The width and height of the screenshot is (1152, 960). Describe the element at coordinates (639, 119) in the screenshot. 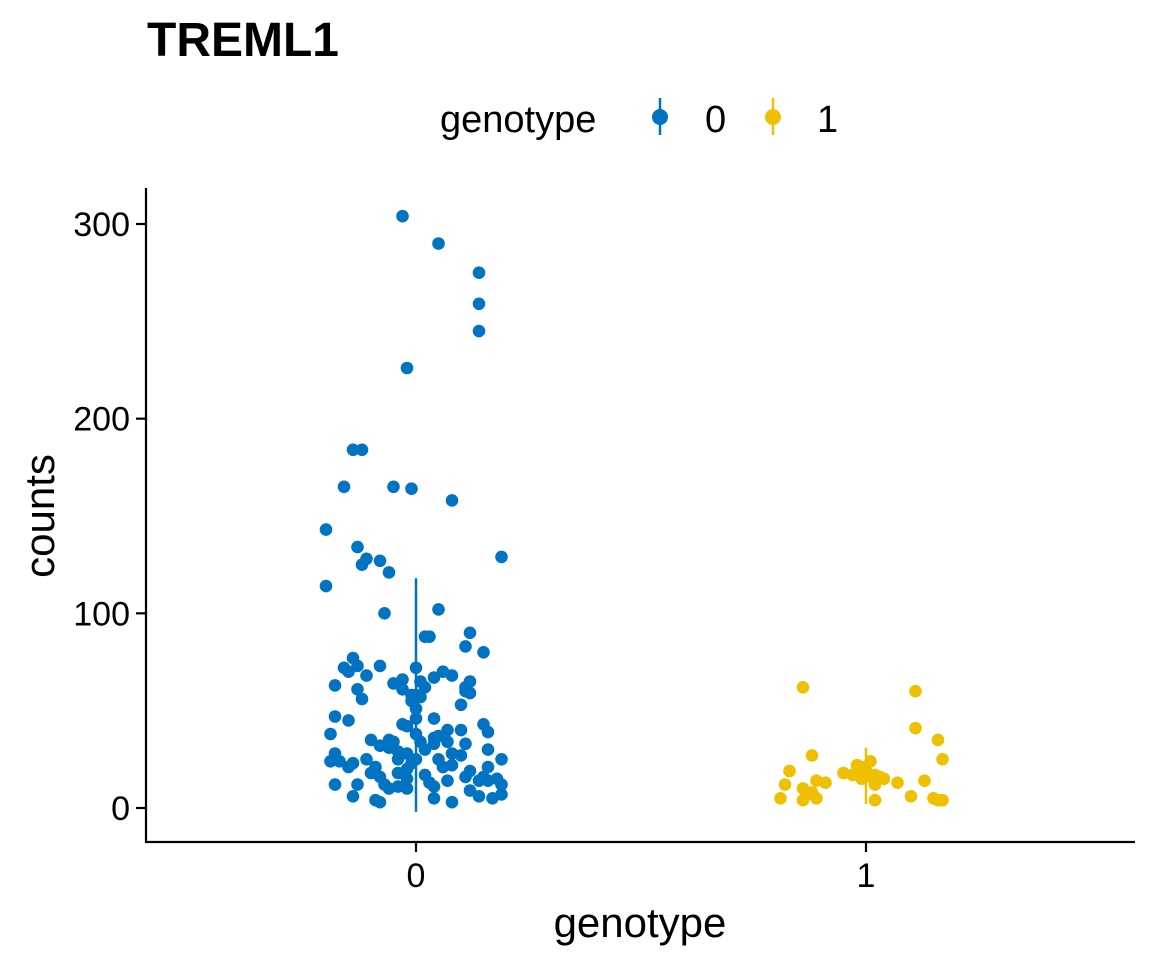

I see `legend: genotype 0 1` at that location.